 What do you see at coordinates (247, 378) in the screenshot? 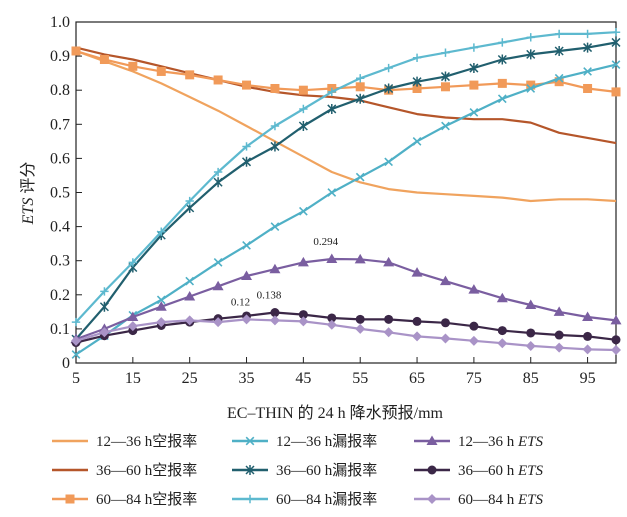
I see `x-tick-label: 35` at bounding box center [247, 378].